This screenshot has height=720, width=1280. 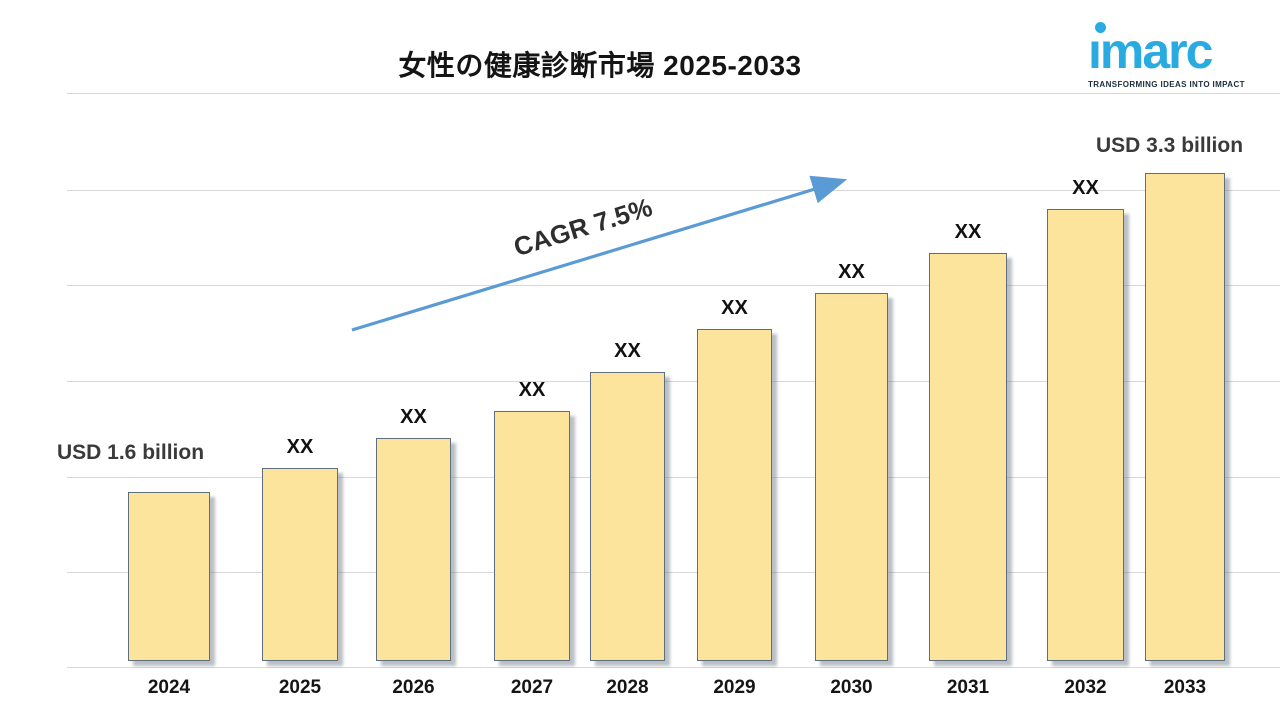 What do you see at coordinates (1100, 27) in the screenshot?
I see `imarc-logo-dot-icon` at bounding box center [1100, 27].